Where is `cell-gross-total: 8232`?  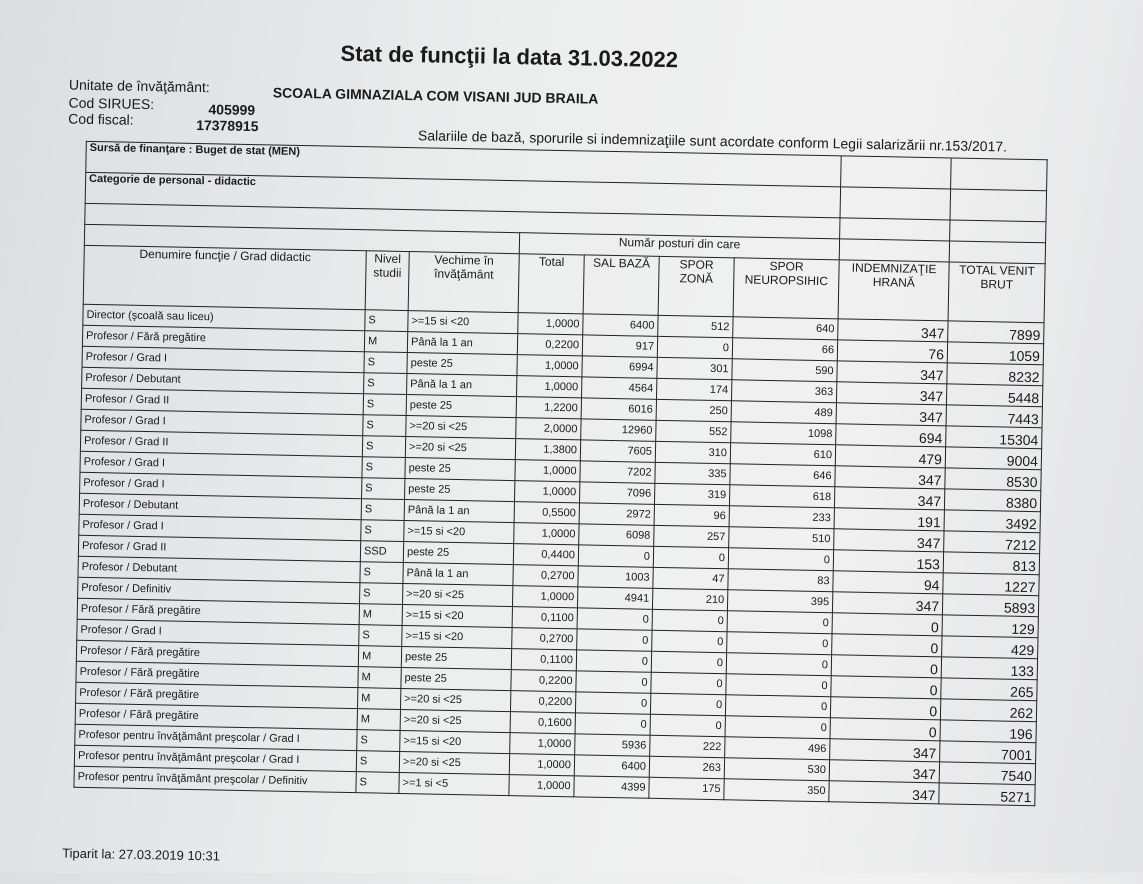 cell-gross-total: 8232 is located at coordinates (995, 374).